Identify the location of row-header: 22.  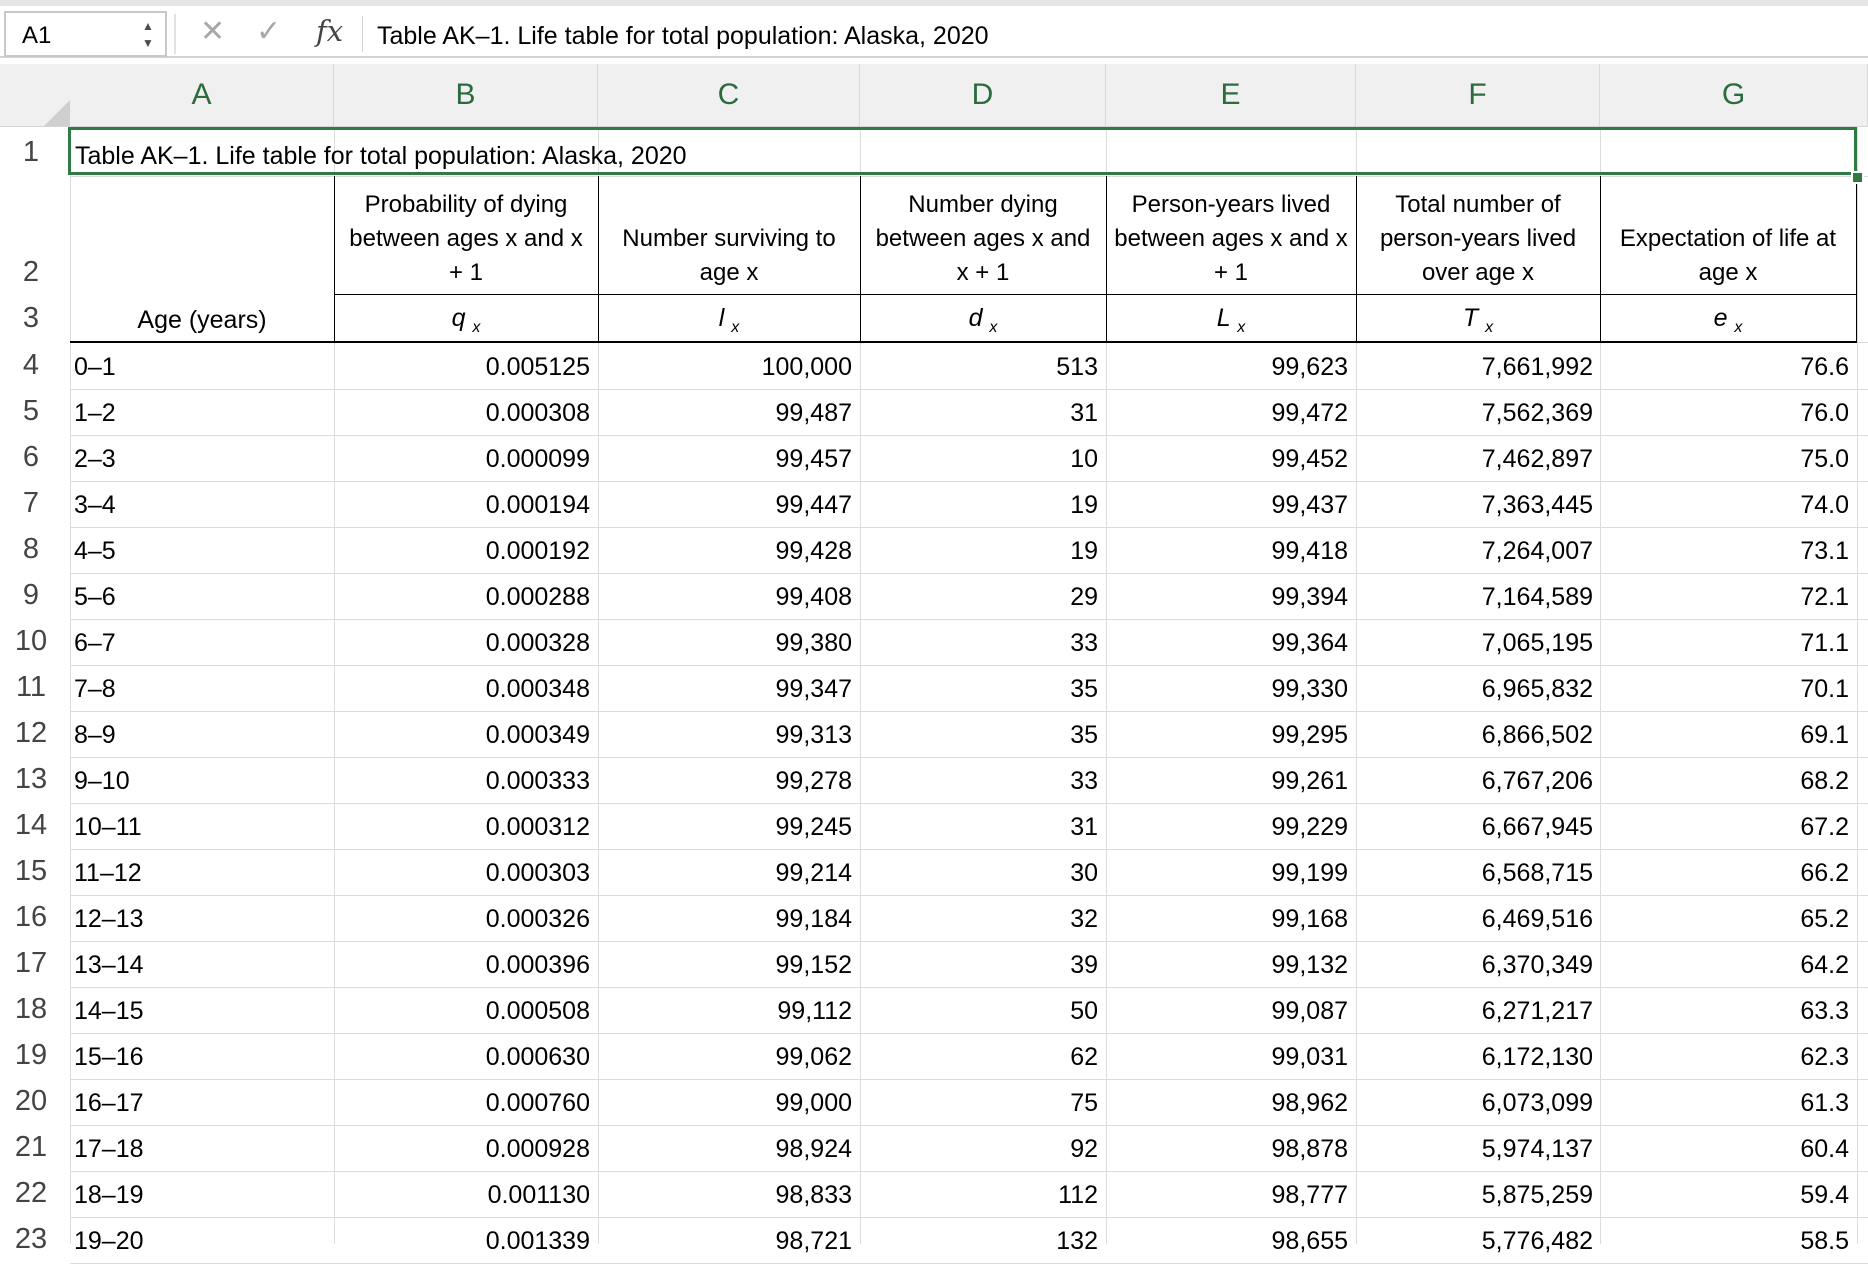
(31, 1193).